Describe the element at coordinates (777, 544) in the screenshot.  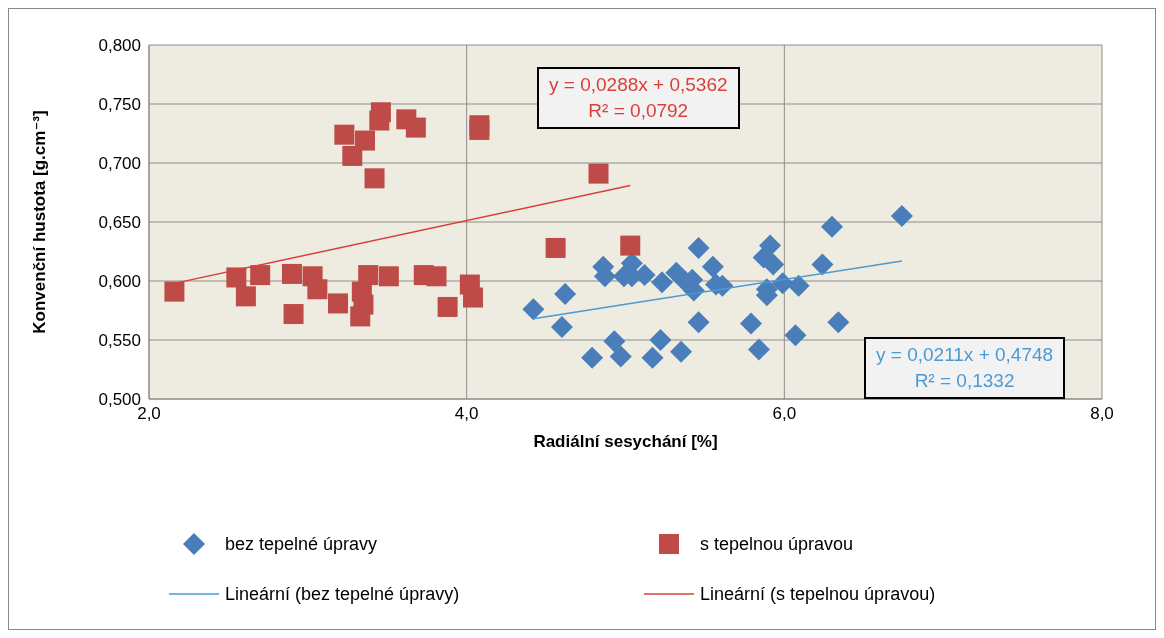
I see `legend-label: s tepelnou úpravou` at that location.